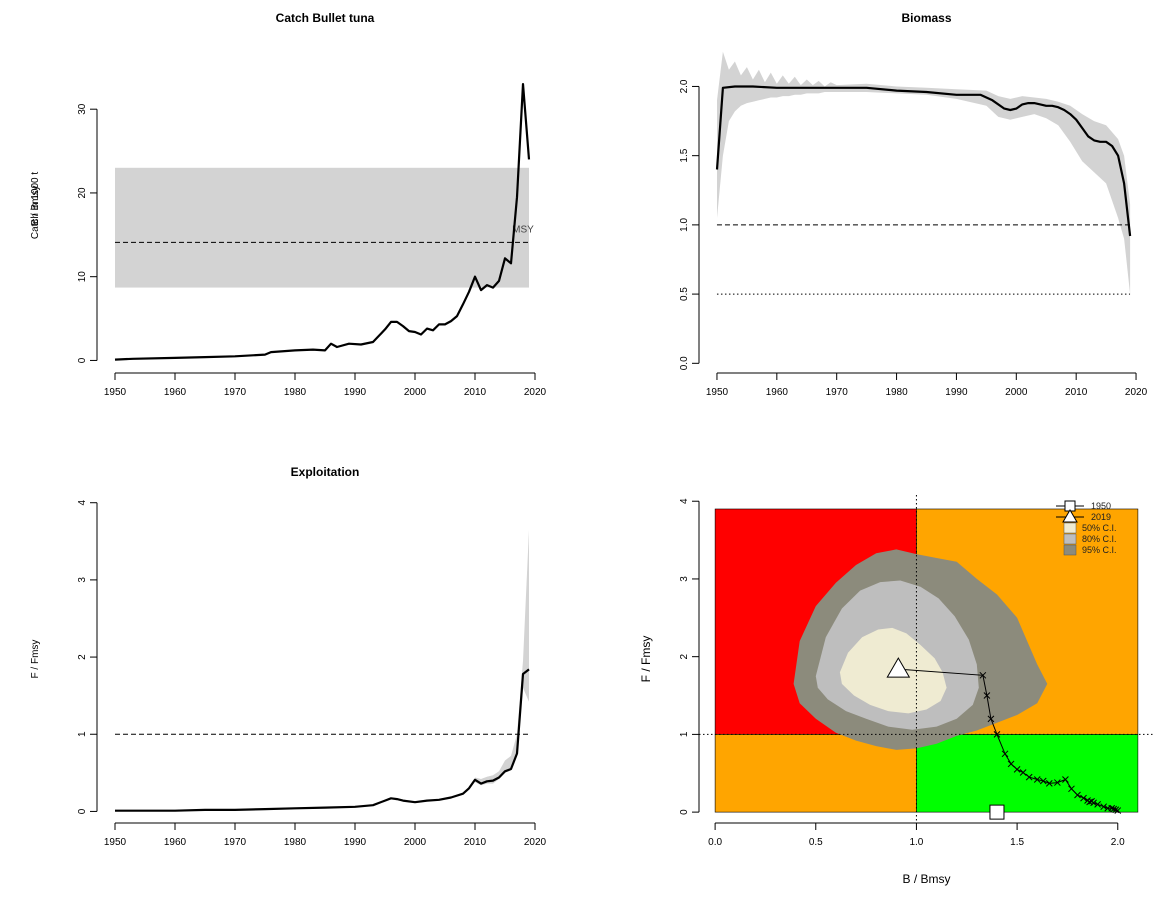  What do you see at coordinates (535, 392) in the screenshot?
I see `catch-x-tick-label: 2020` at bounding box center [535, 392].